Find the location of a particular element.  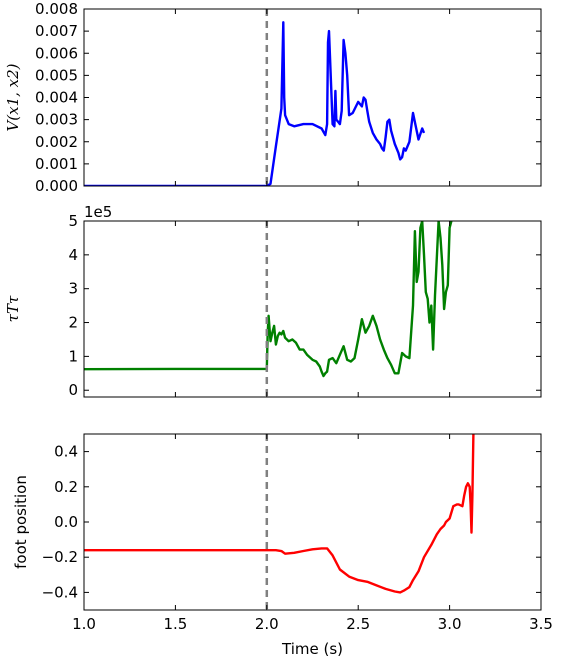

y-tick-label: 0.002 is located at coordinates (56, 142).